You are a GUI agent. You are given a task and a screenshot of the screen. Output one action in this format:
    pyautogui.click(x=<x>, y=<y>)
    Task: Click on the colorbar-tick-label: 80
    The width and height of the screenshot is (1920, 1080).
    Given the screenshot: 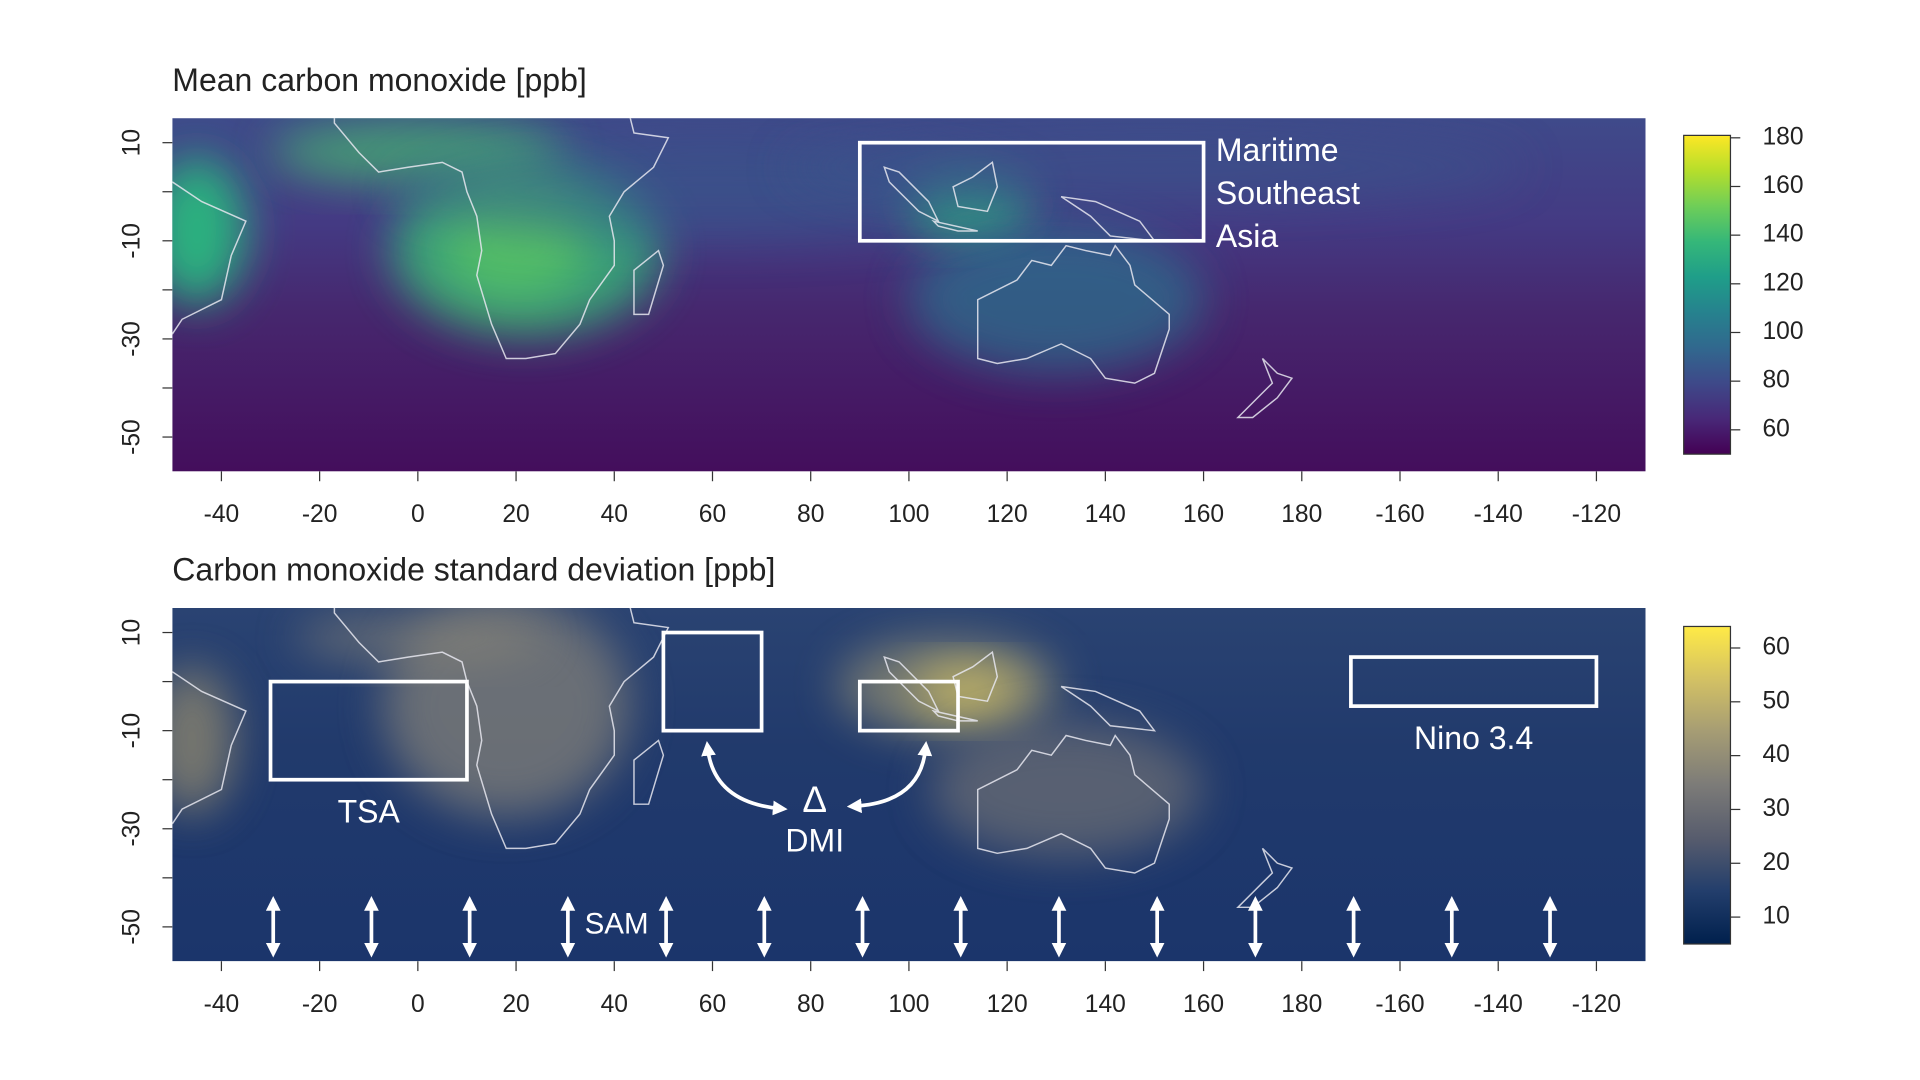 What is the action you would take?
    pyautogui.click(x=1775, y=380)
    